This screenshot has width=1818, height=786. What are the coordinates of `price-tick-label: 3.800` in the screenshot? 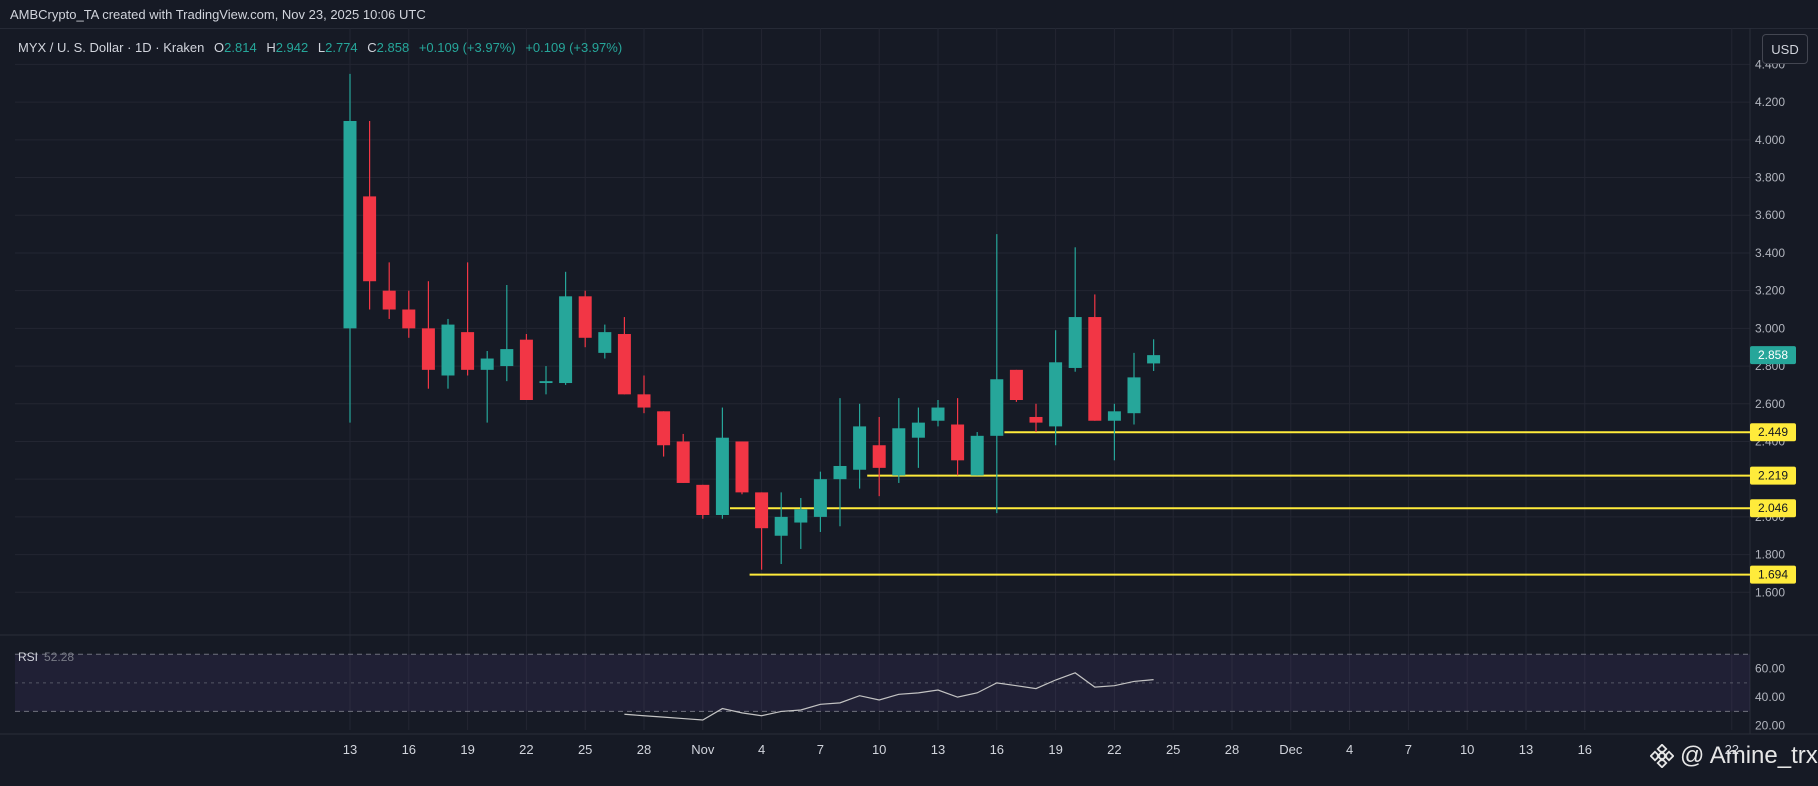 It's located at (1770, 178).